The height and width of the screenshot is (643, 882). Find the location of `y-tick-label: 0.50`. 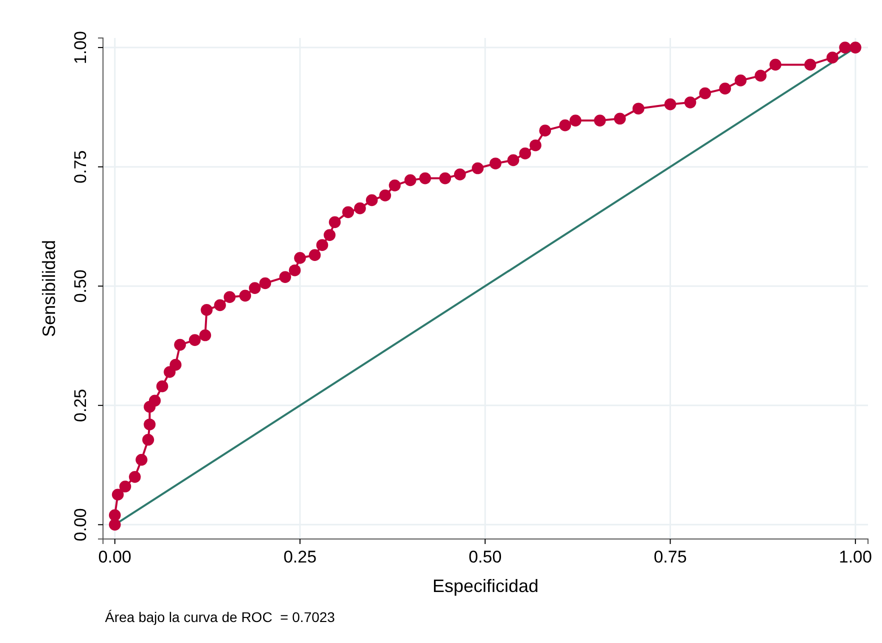

y-tick-label: 0.50 is located at coordinates (80, 286).